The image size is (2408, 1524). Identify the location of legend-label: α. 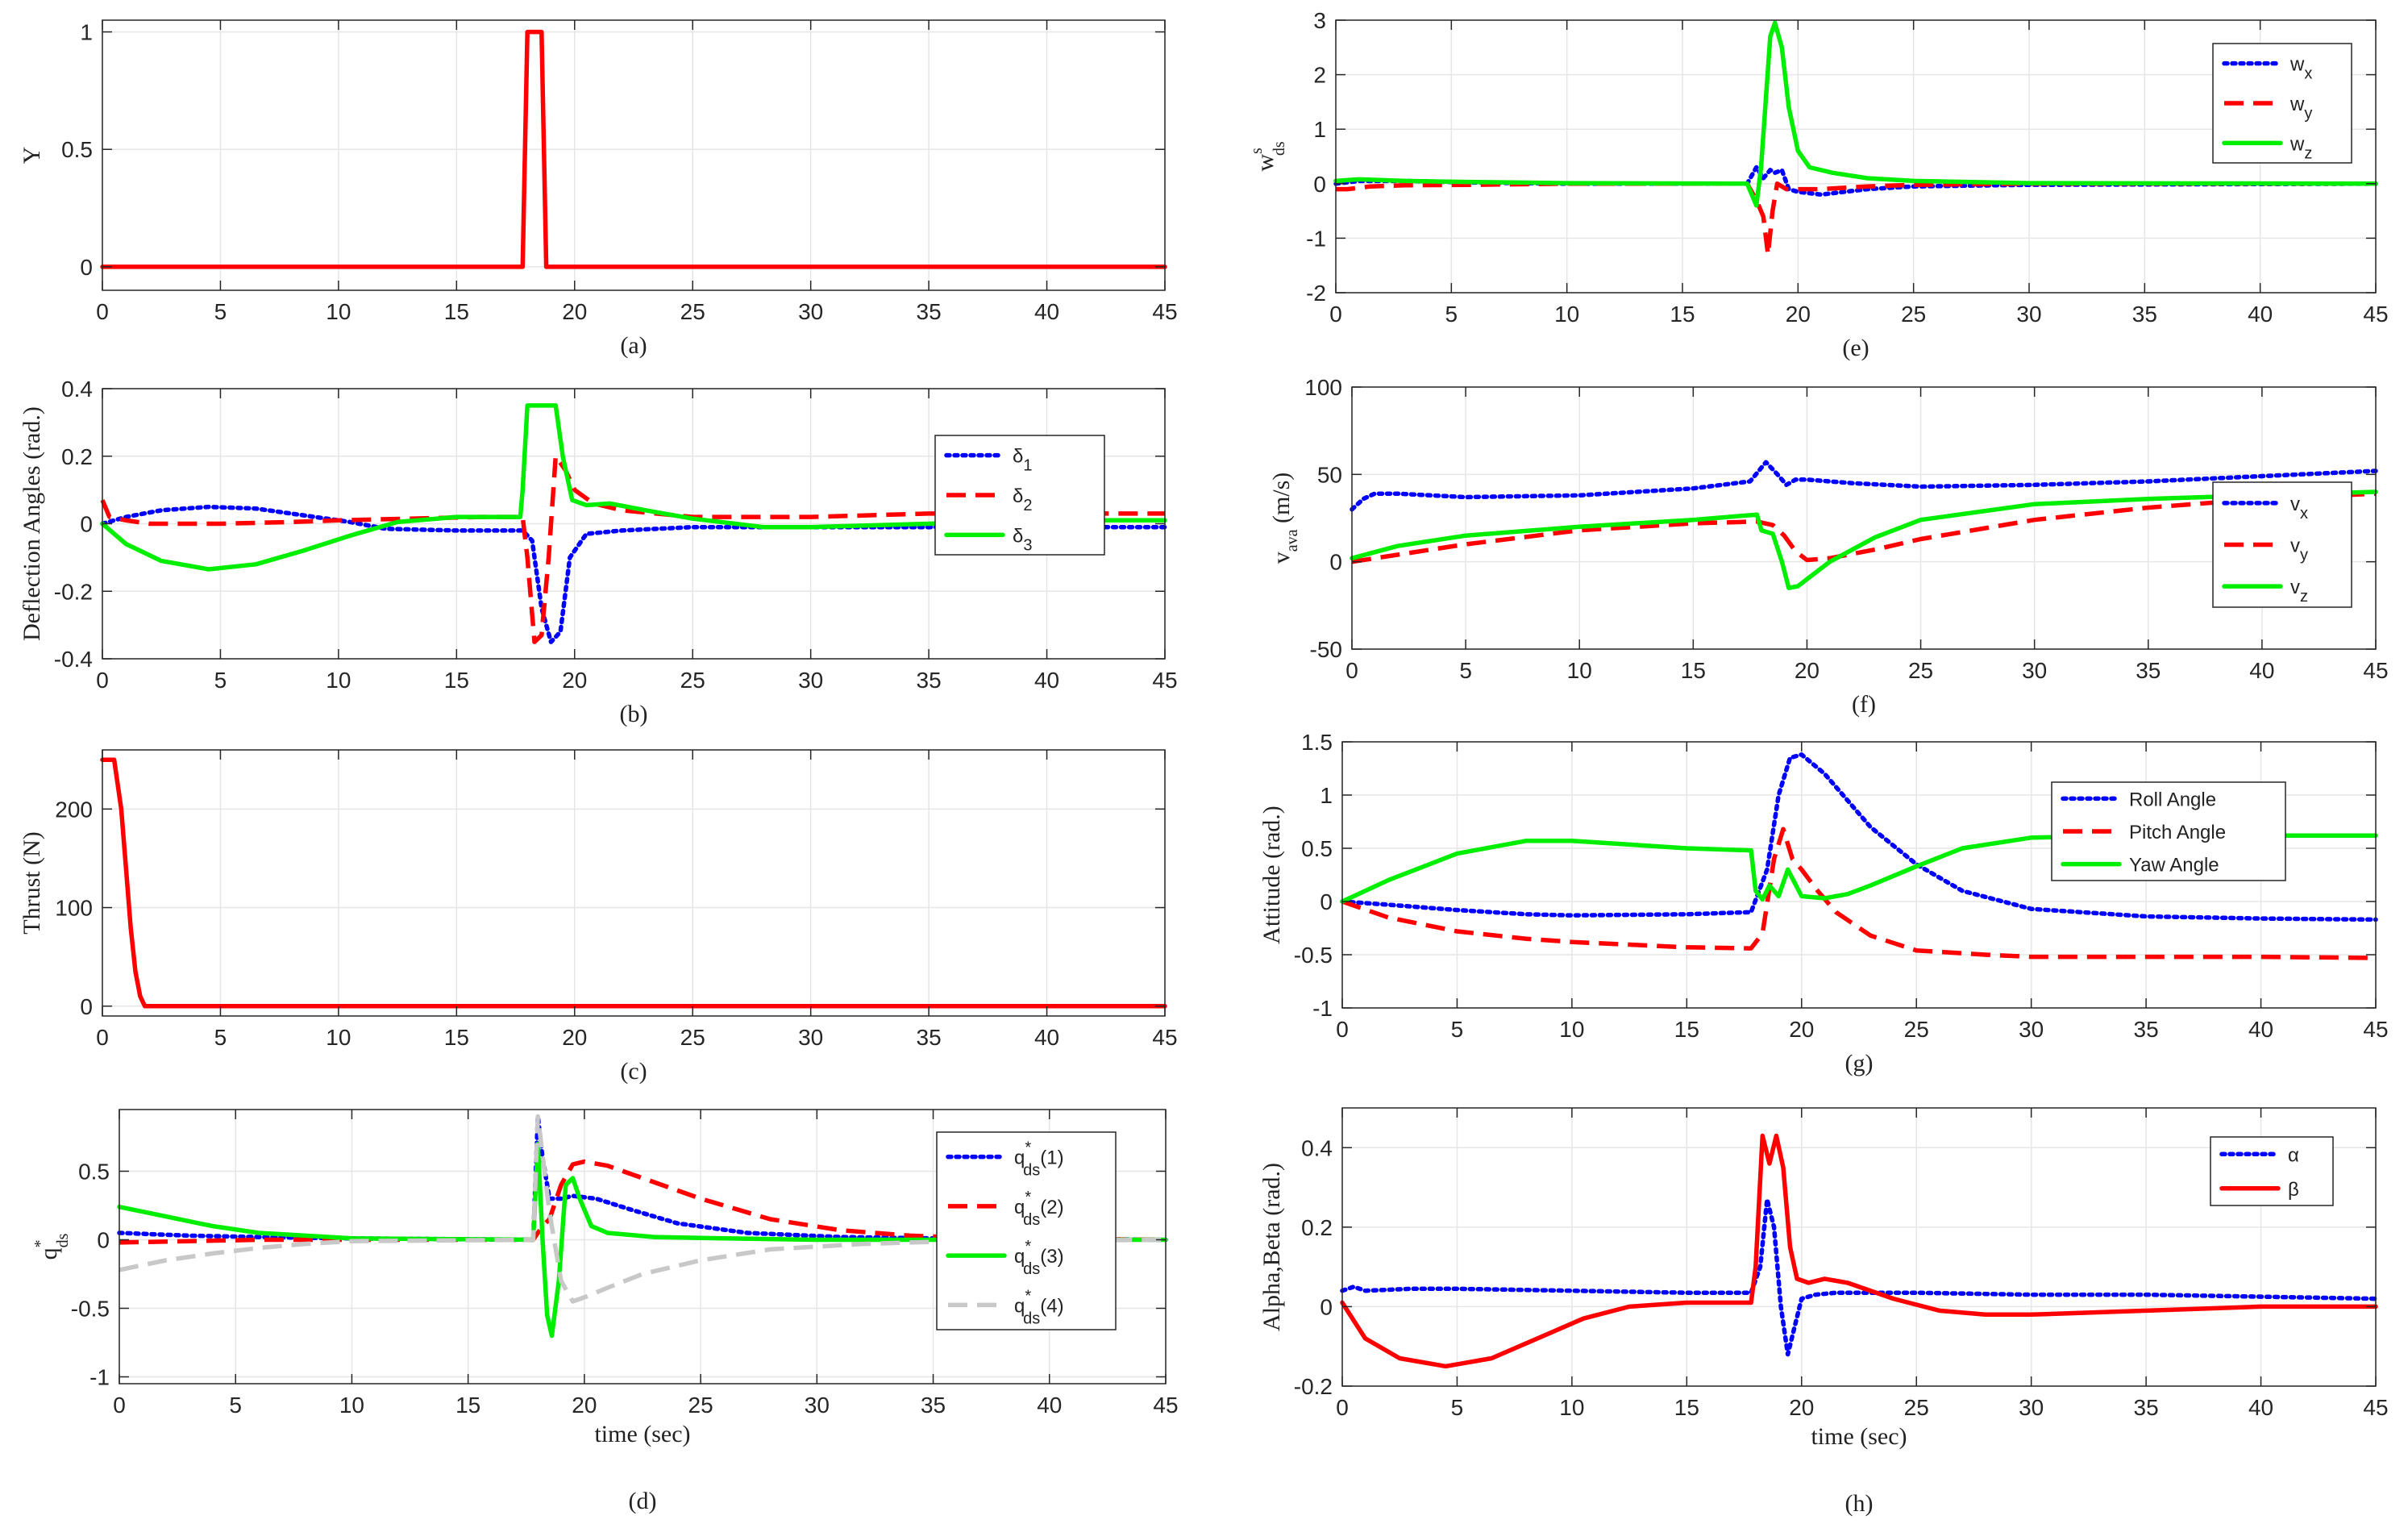
(2293, 1155).